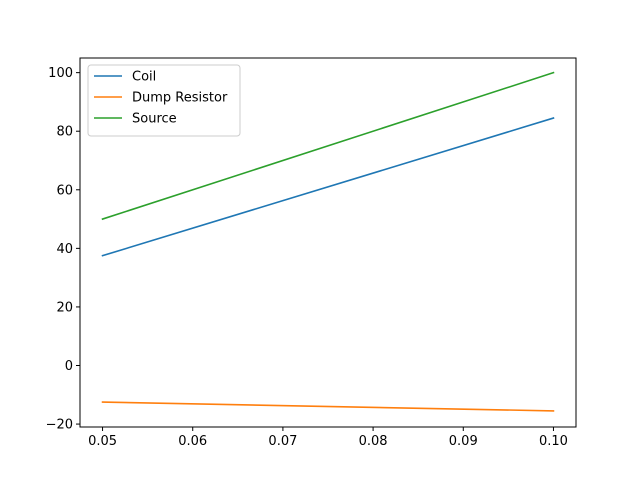 This screenshot has height=480, width=640. What do you see at coordinates (69, 366) in the screenshot?
I see `y-tick-label: 0` at bounding box center [69, 366].